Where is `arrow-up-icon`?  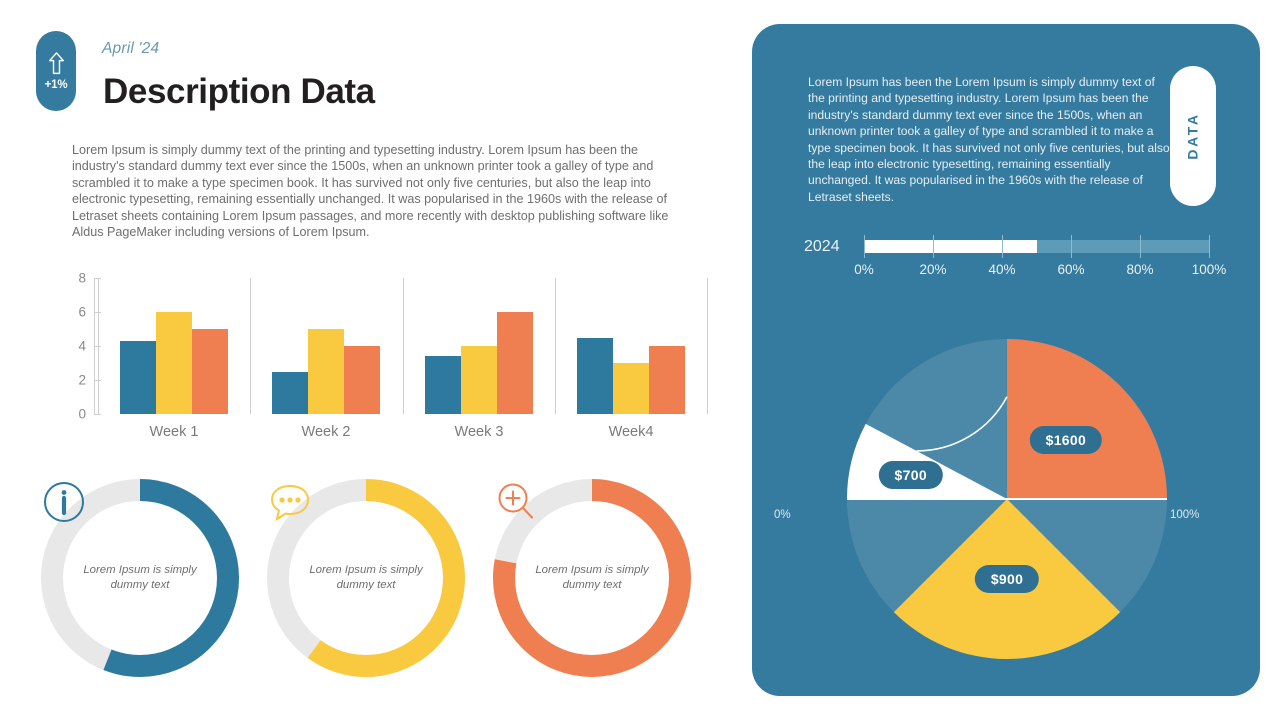 arrow-up-icon is located at coordinates (56, 63).